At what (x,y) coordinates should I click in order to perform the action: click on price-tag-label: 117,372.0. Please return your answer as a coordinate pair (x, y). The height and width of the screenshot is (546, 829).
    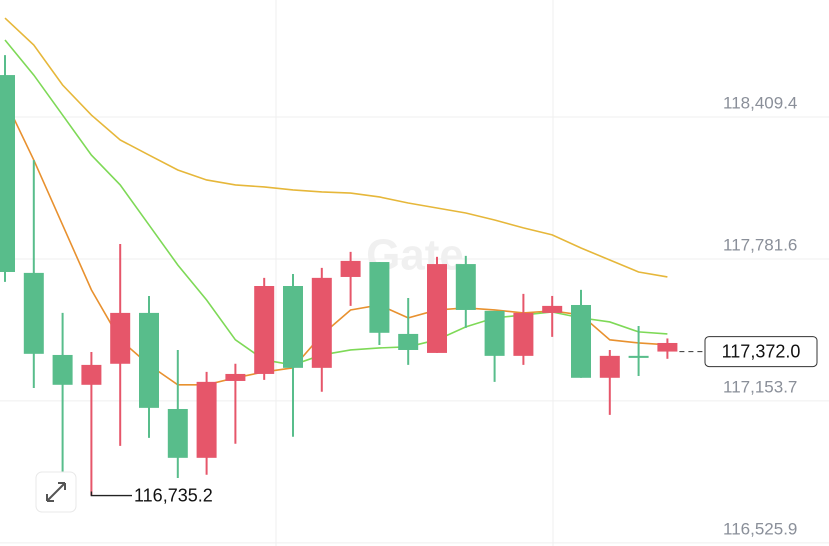
    Looking at the image, I should click on (761, 351).